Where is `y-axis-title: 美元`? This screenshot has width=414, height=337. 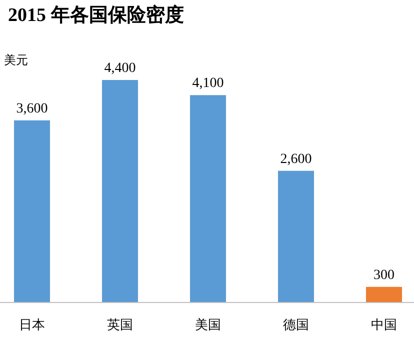
y-axis-title: 美元 is located at coordinates (16, 60).